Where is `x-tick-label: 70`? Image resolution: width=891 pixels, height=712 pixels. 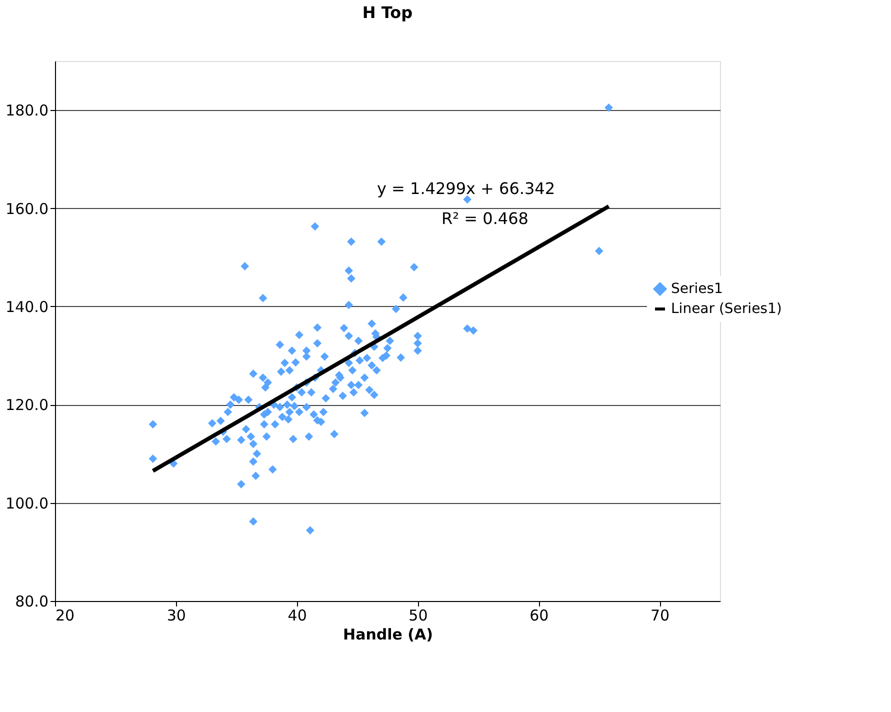 x-tick-label: 70 is located at coordinates (660, 615).